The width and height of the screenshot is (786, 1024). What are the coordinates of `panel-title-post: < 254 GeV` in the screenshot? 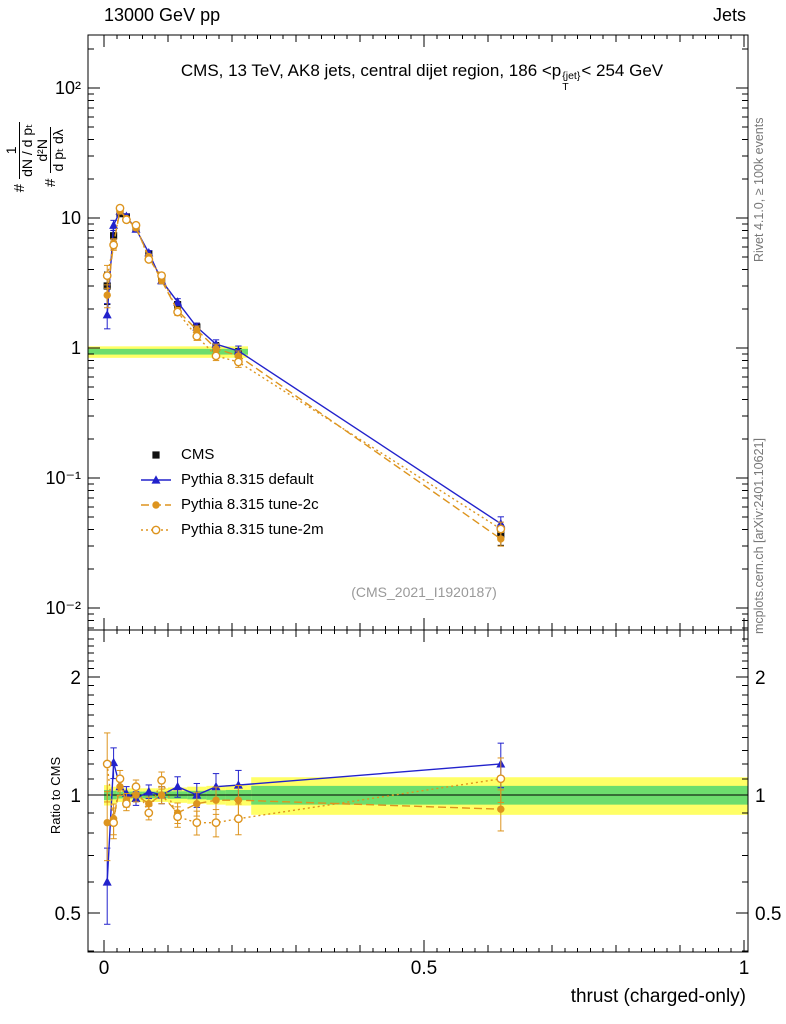 It's located at (622, 70).